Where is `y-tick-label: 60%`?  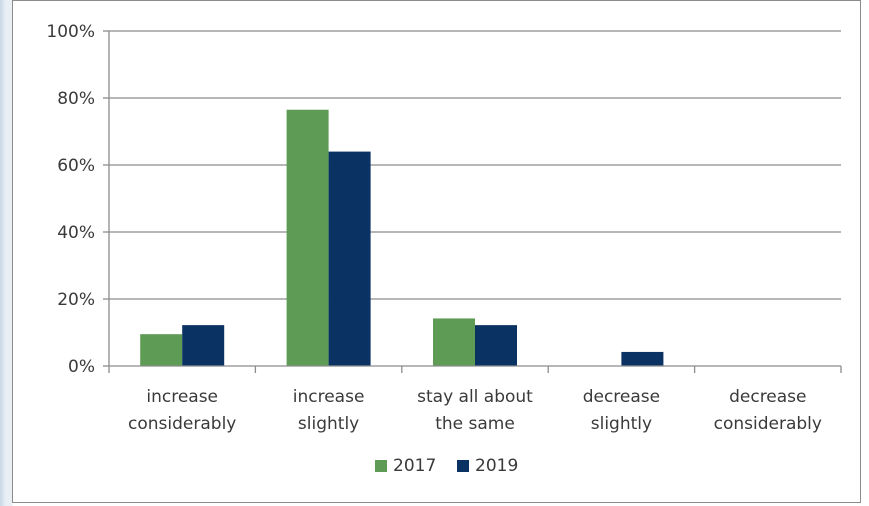
y-tick-label: 60% is located at coordinates (76, 166).